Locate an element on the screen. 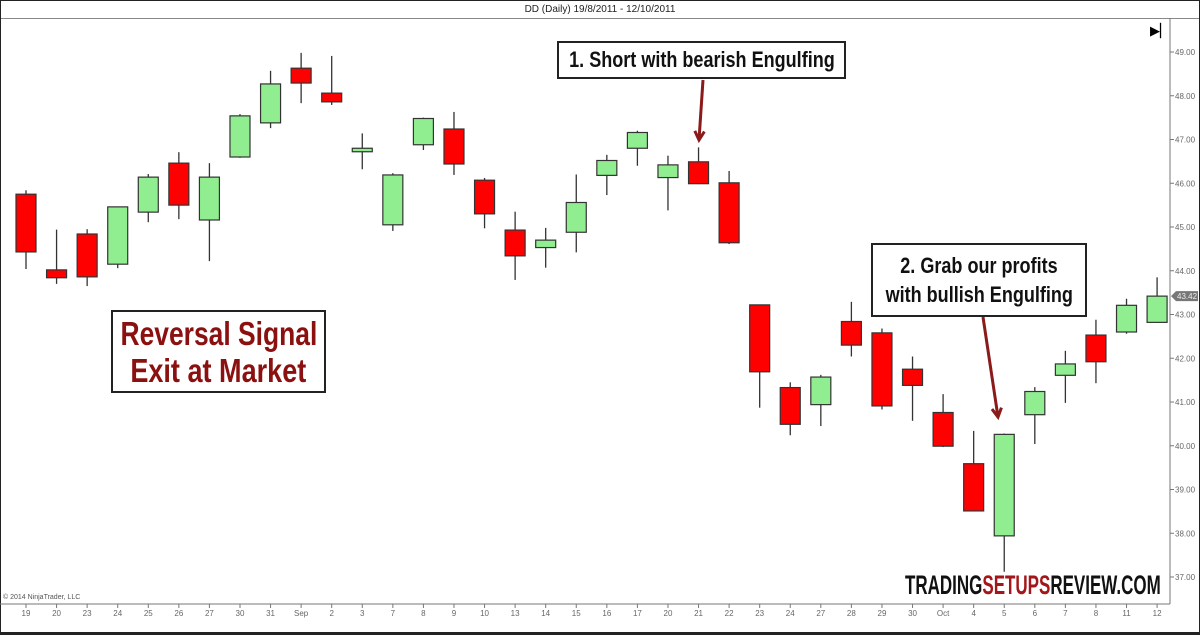  x-tick-label: 28 is located at coordinates (851, 613).